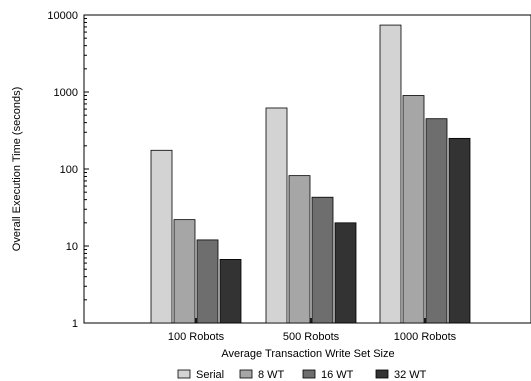  I want to click on y-tick-label: 10, so click(72, 247).